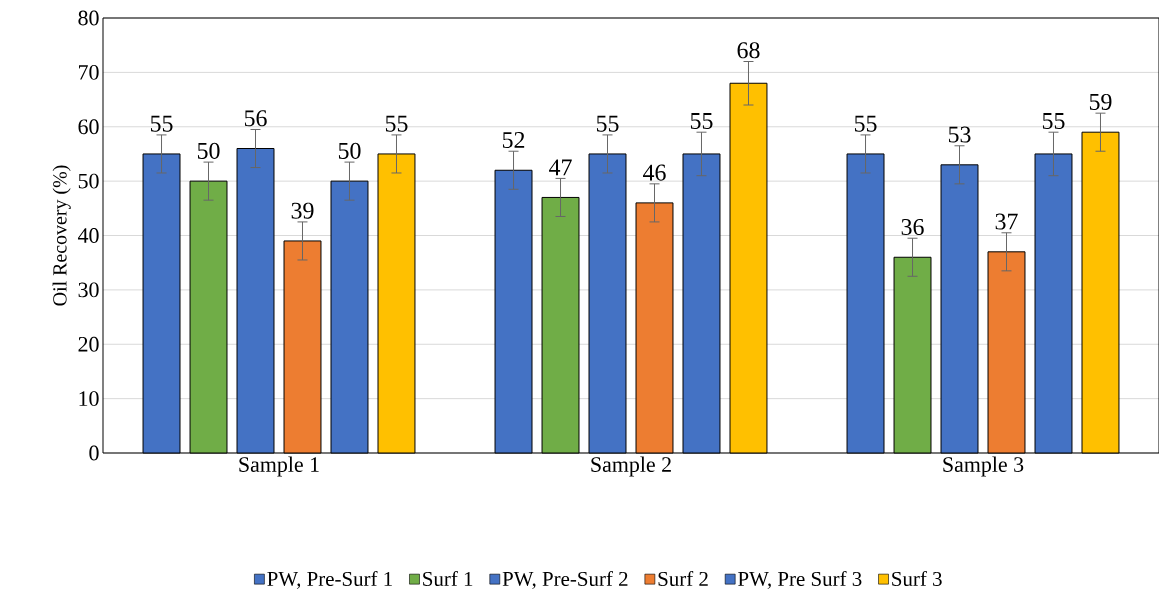 This screenshot has height=596, width=1159. What do you see at coordinates (89, 399) in the screenshot?
I see `y-tick-label: 10` at bounding box center [89, 399].